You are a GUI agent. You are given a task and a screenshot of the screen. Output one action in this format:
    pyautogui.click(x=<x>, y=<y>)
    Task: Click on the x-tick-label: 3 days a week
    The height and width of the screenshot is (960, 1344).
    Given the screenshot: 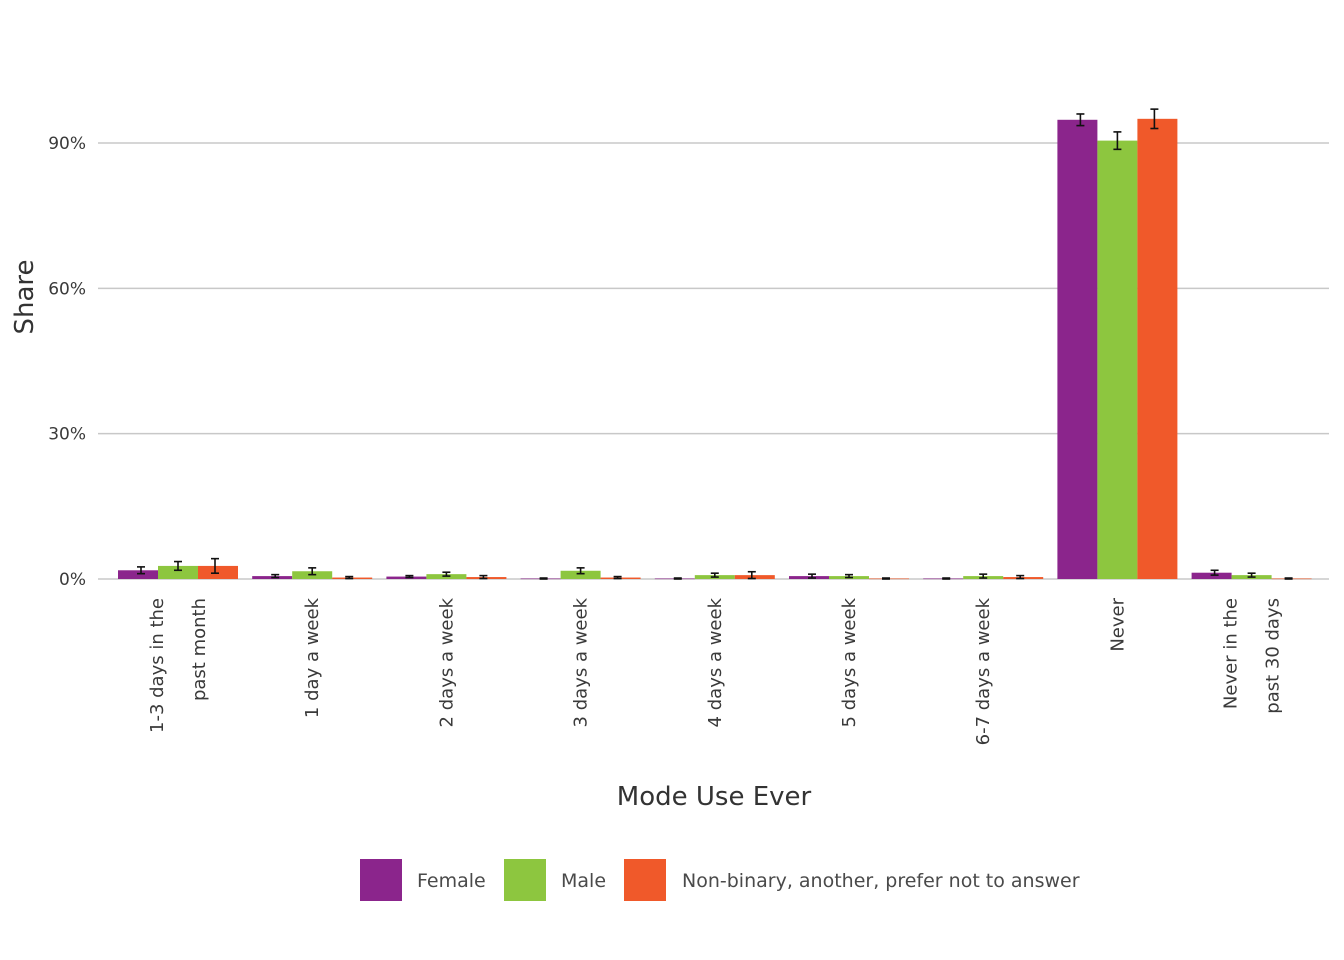 What is the action you would take?
    pyautogui.click(x=581, y=662)
    